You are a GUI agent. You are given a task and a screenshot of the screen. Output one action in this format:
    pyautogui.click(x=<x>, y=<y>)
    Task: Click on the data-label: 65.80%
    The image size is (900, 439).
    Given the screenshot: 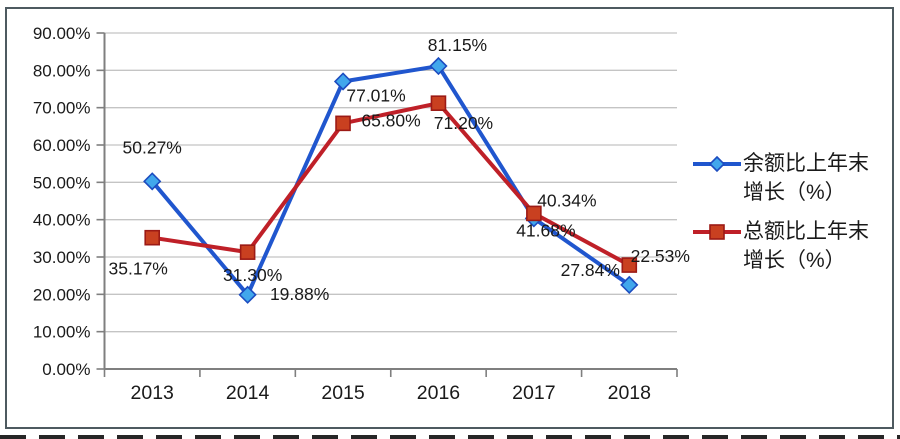 What is the action you would take?
    pyautogui.click(x=390, y=120)
    